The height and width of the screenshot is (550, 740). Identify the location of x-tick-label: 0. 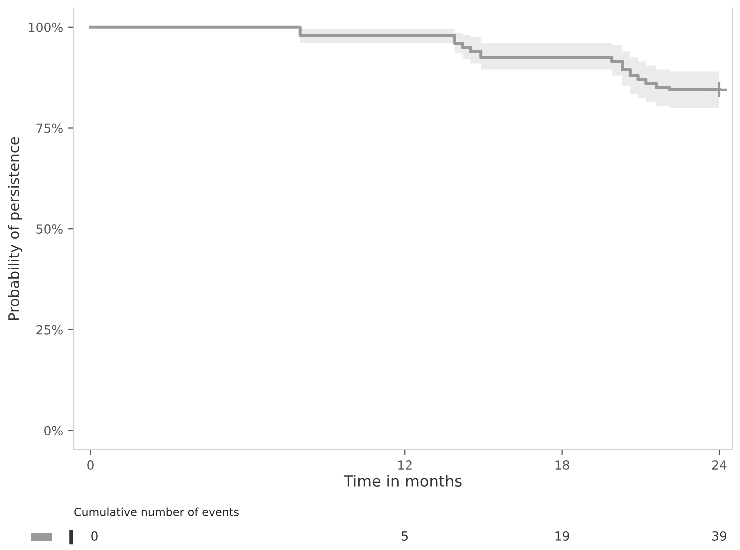
(91, 465).